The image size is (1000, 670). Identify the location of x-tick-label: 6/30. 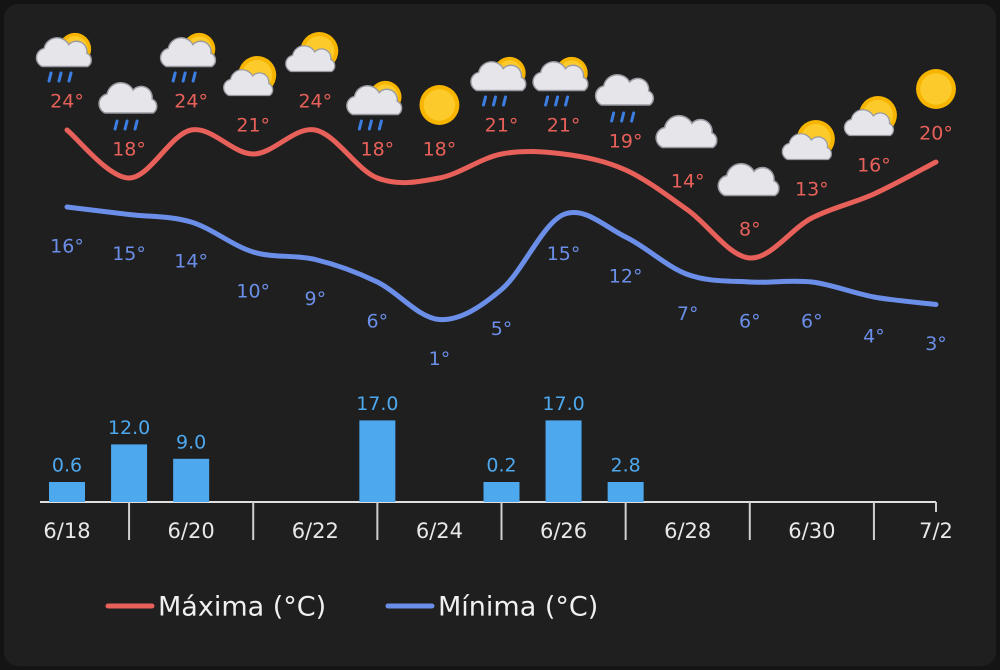
(811, 531).